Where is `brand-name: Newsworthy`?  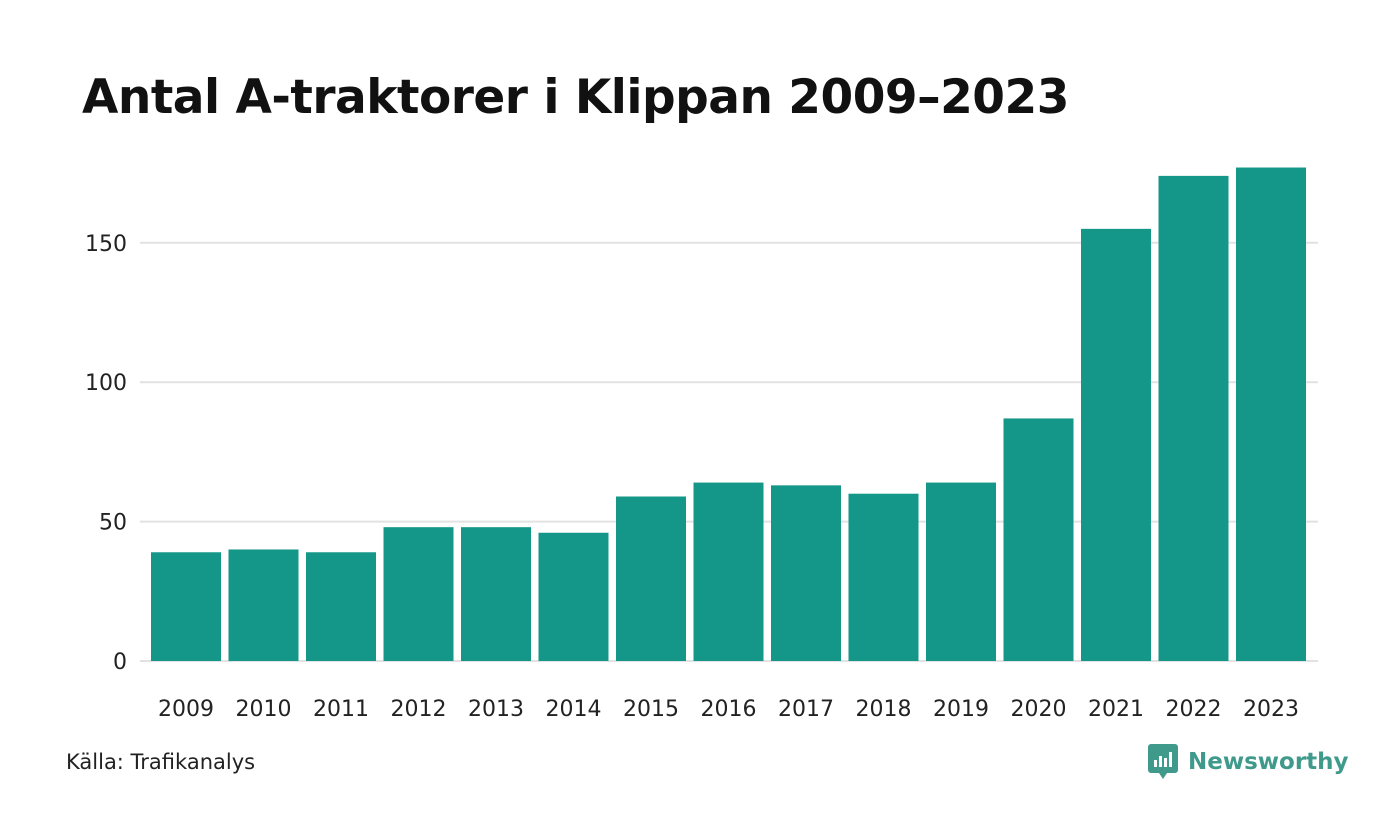
brand-name: Newsworthy is located at coordinates (1268, 762).